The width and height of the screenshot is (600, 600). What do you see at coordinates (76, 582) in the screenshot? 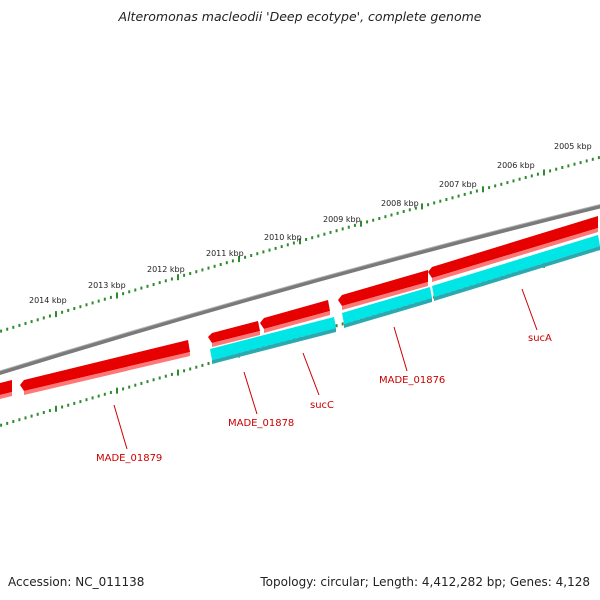
I see `accession-text: Accession: NC_011138` at bounding box center [76, 582].